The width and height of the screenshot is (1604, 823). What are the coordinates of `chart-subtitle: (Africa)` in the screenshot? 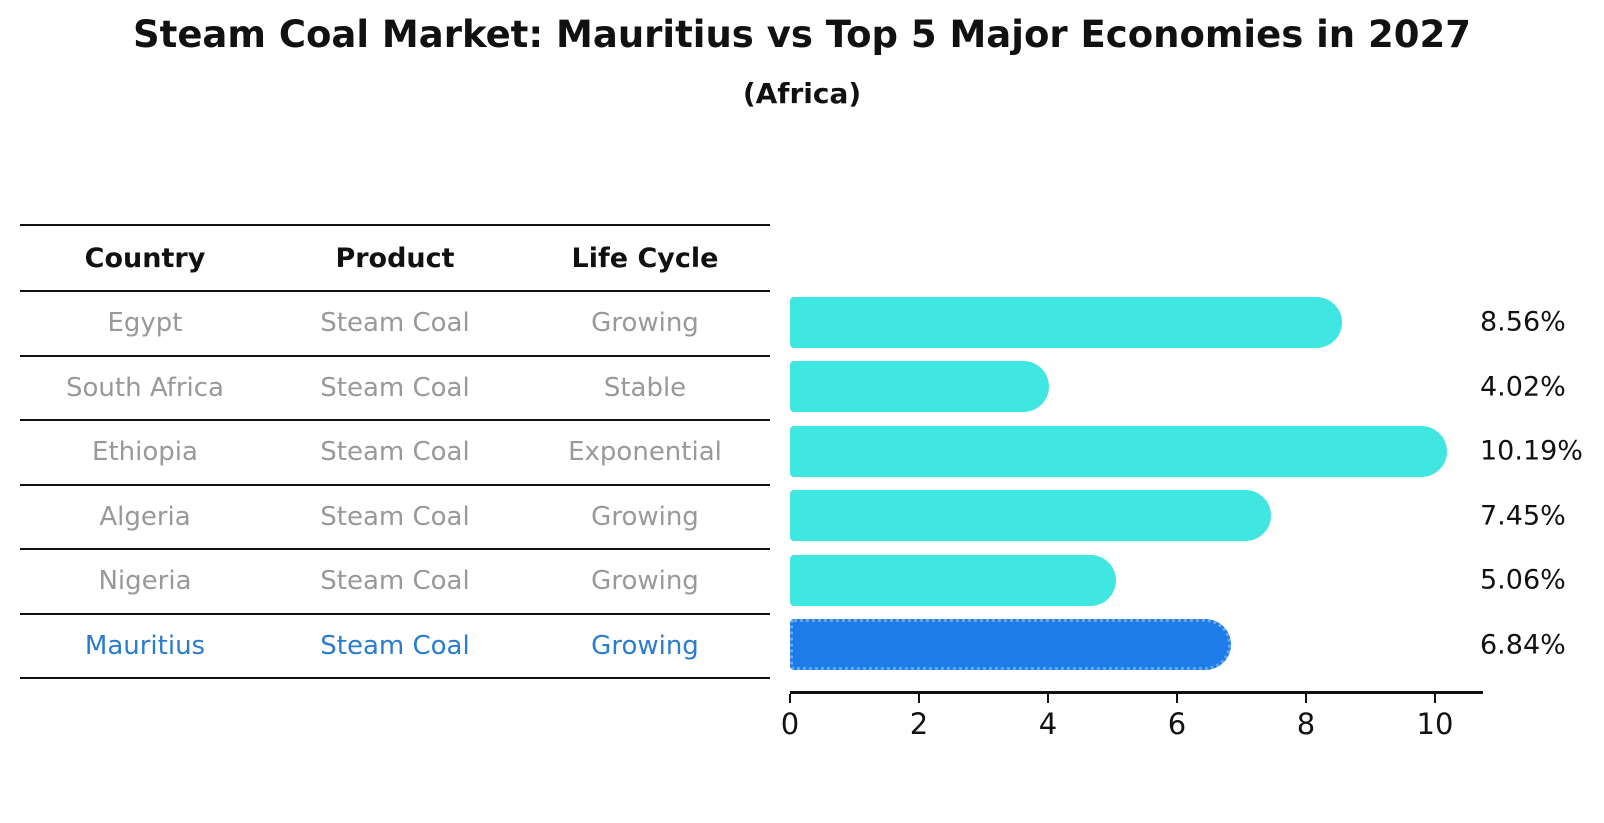 It's located at (802, 93).